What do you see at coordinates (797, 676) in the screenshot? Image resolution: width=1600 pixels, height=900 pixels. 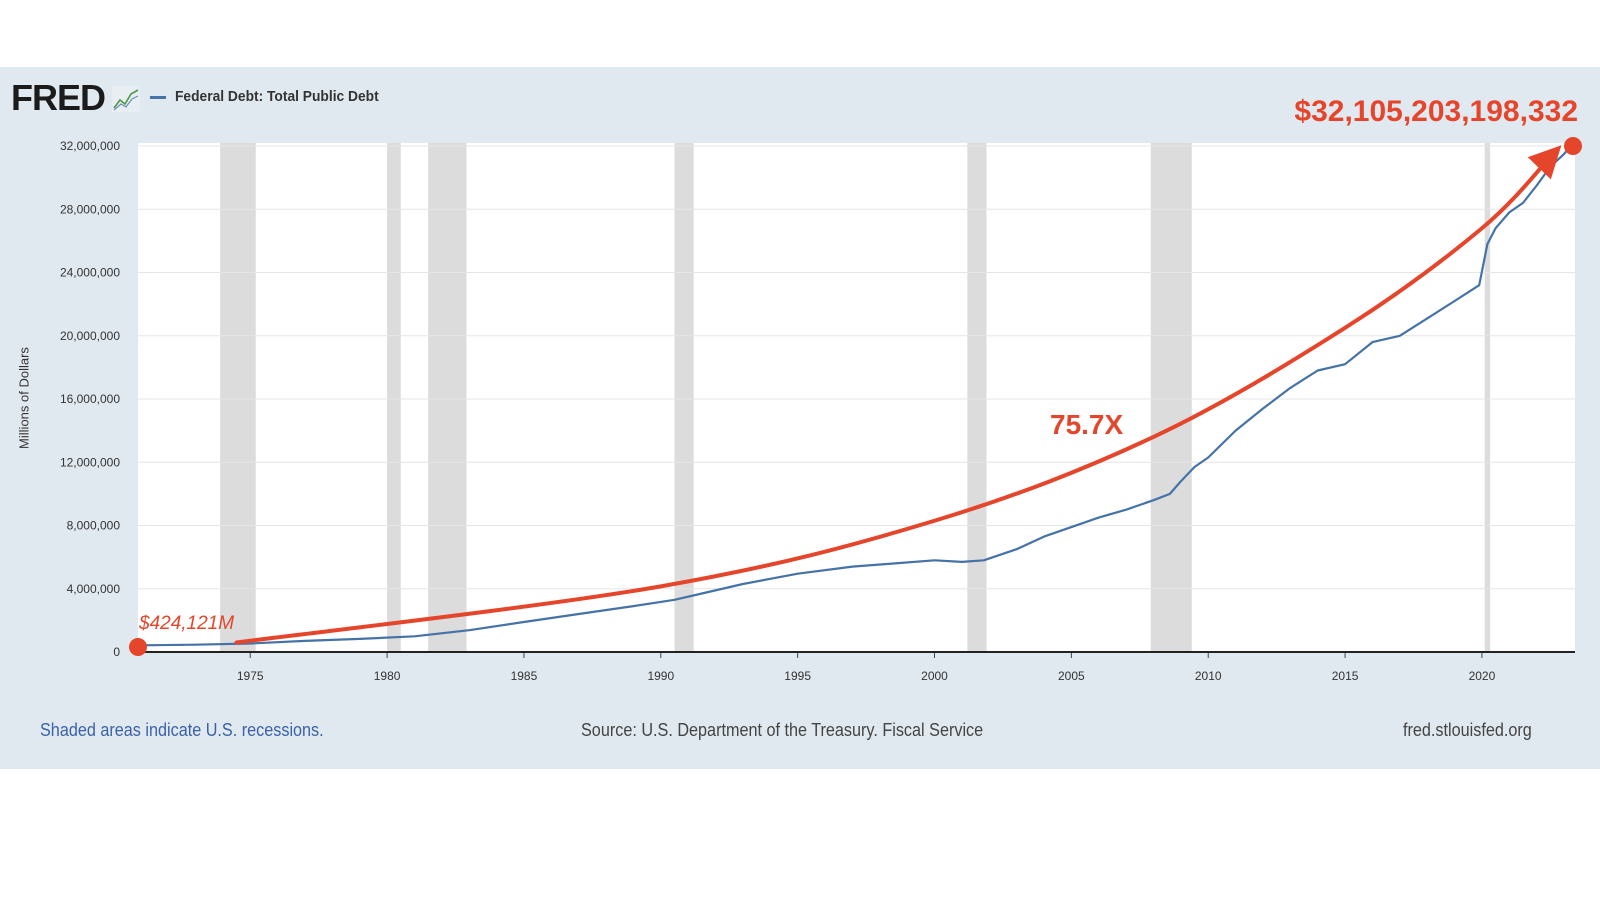 I see `x-tick-label: 1995` at bounding box center [797, 676].